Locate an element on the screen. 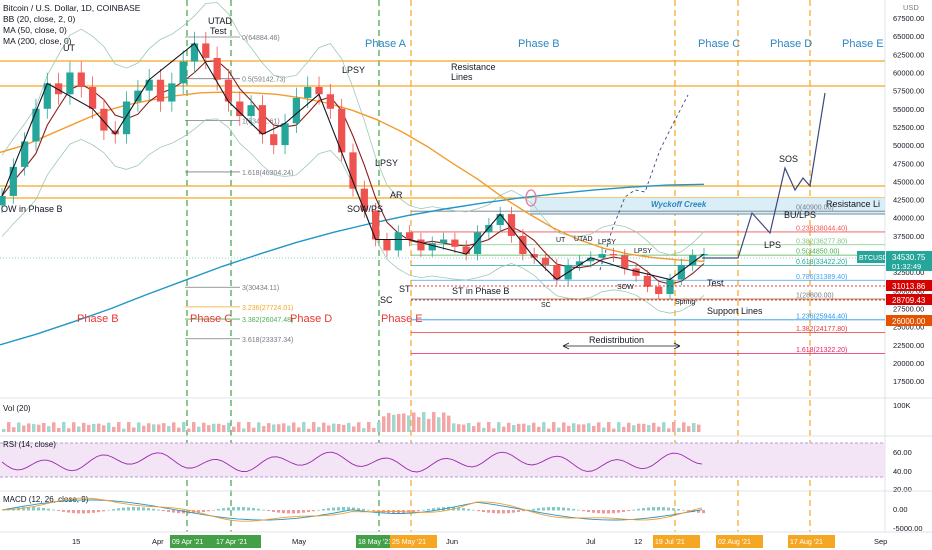 This screenshot has height=550, width=932. ann-ar: AR is located at coordinates (396, 195).